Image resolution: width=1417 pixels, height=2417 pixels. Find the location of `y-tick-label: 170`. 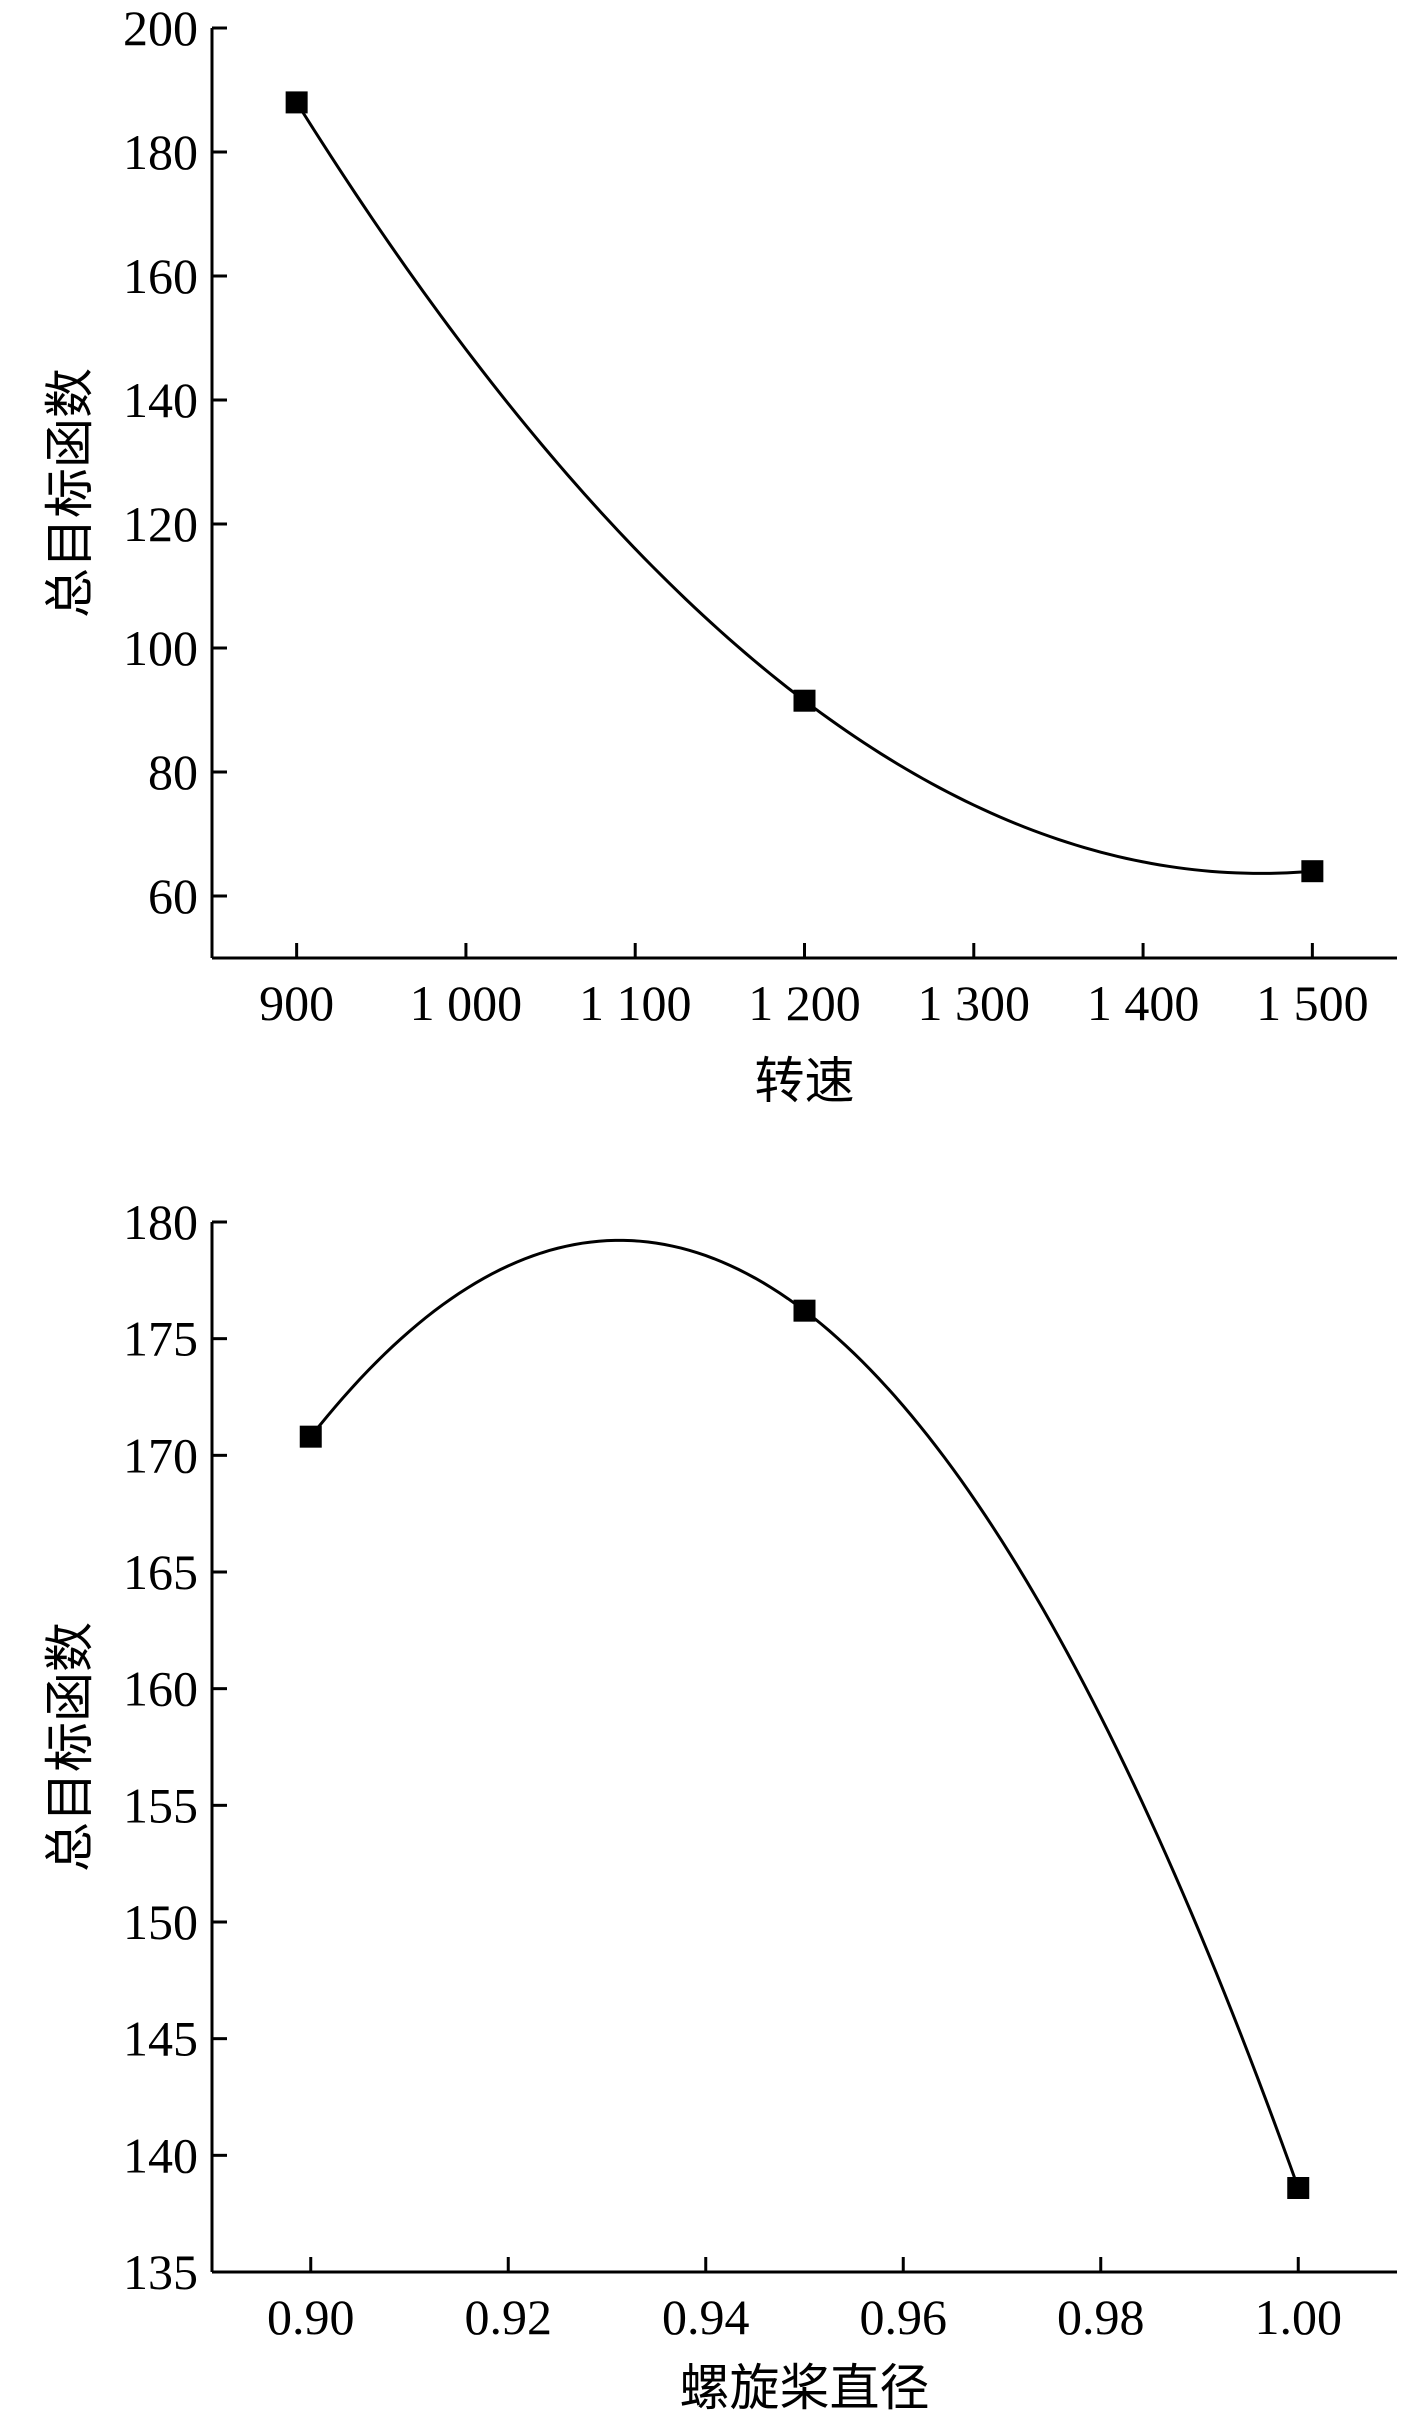

y-tick-label: 170 is located at coordinates (160, 1455).